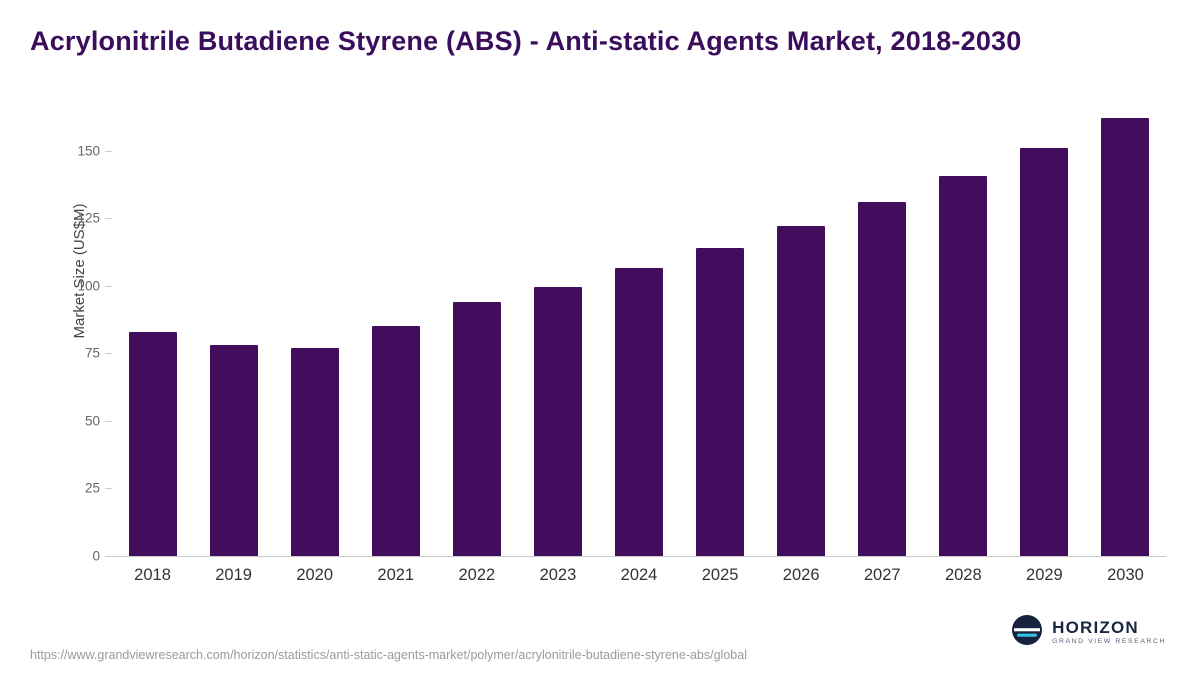  Describe the element at coordinates (152, 443) in the screenshot. I see `bar-2018` at that location.